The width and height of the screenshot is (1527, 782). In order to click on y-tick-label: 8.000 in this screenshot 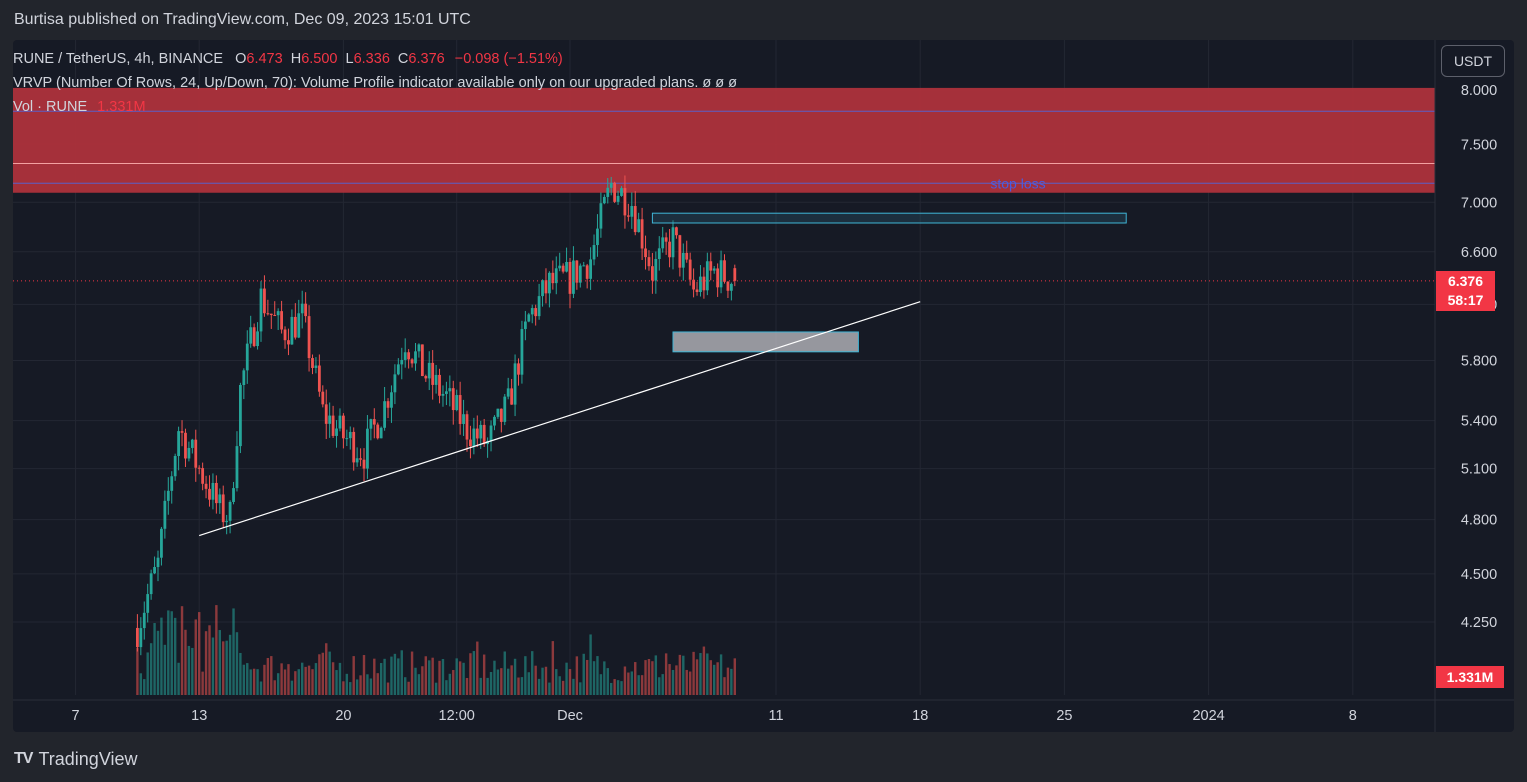, I will do `click(1479, 91)`.